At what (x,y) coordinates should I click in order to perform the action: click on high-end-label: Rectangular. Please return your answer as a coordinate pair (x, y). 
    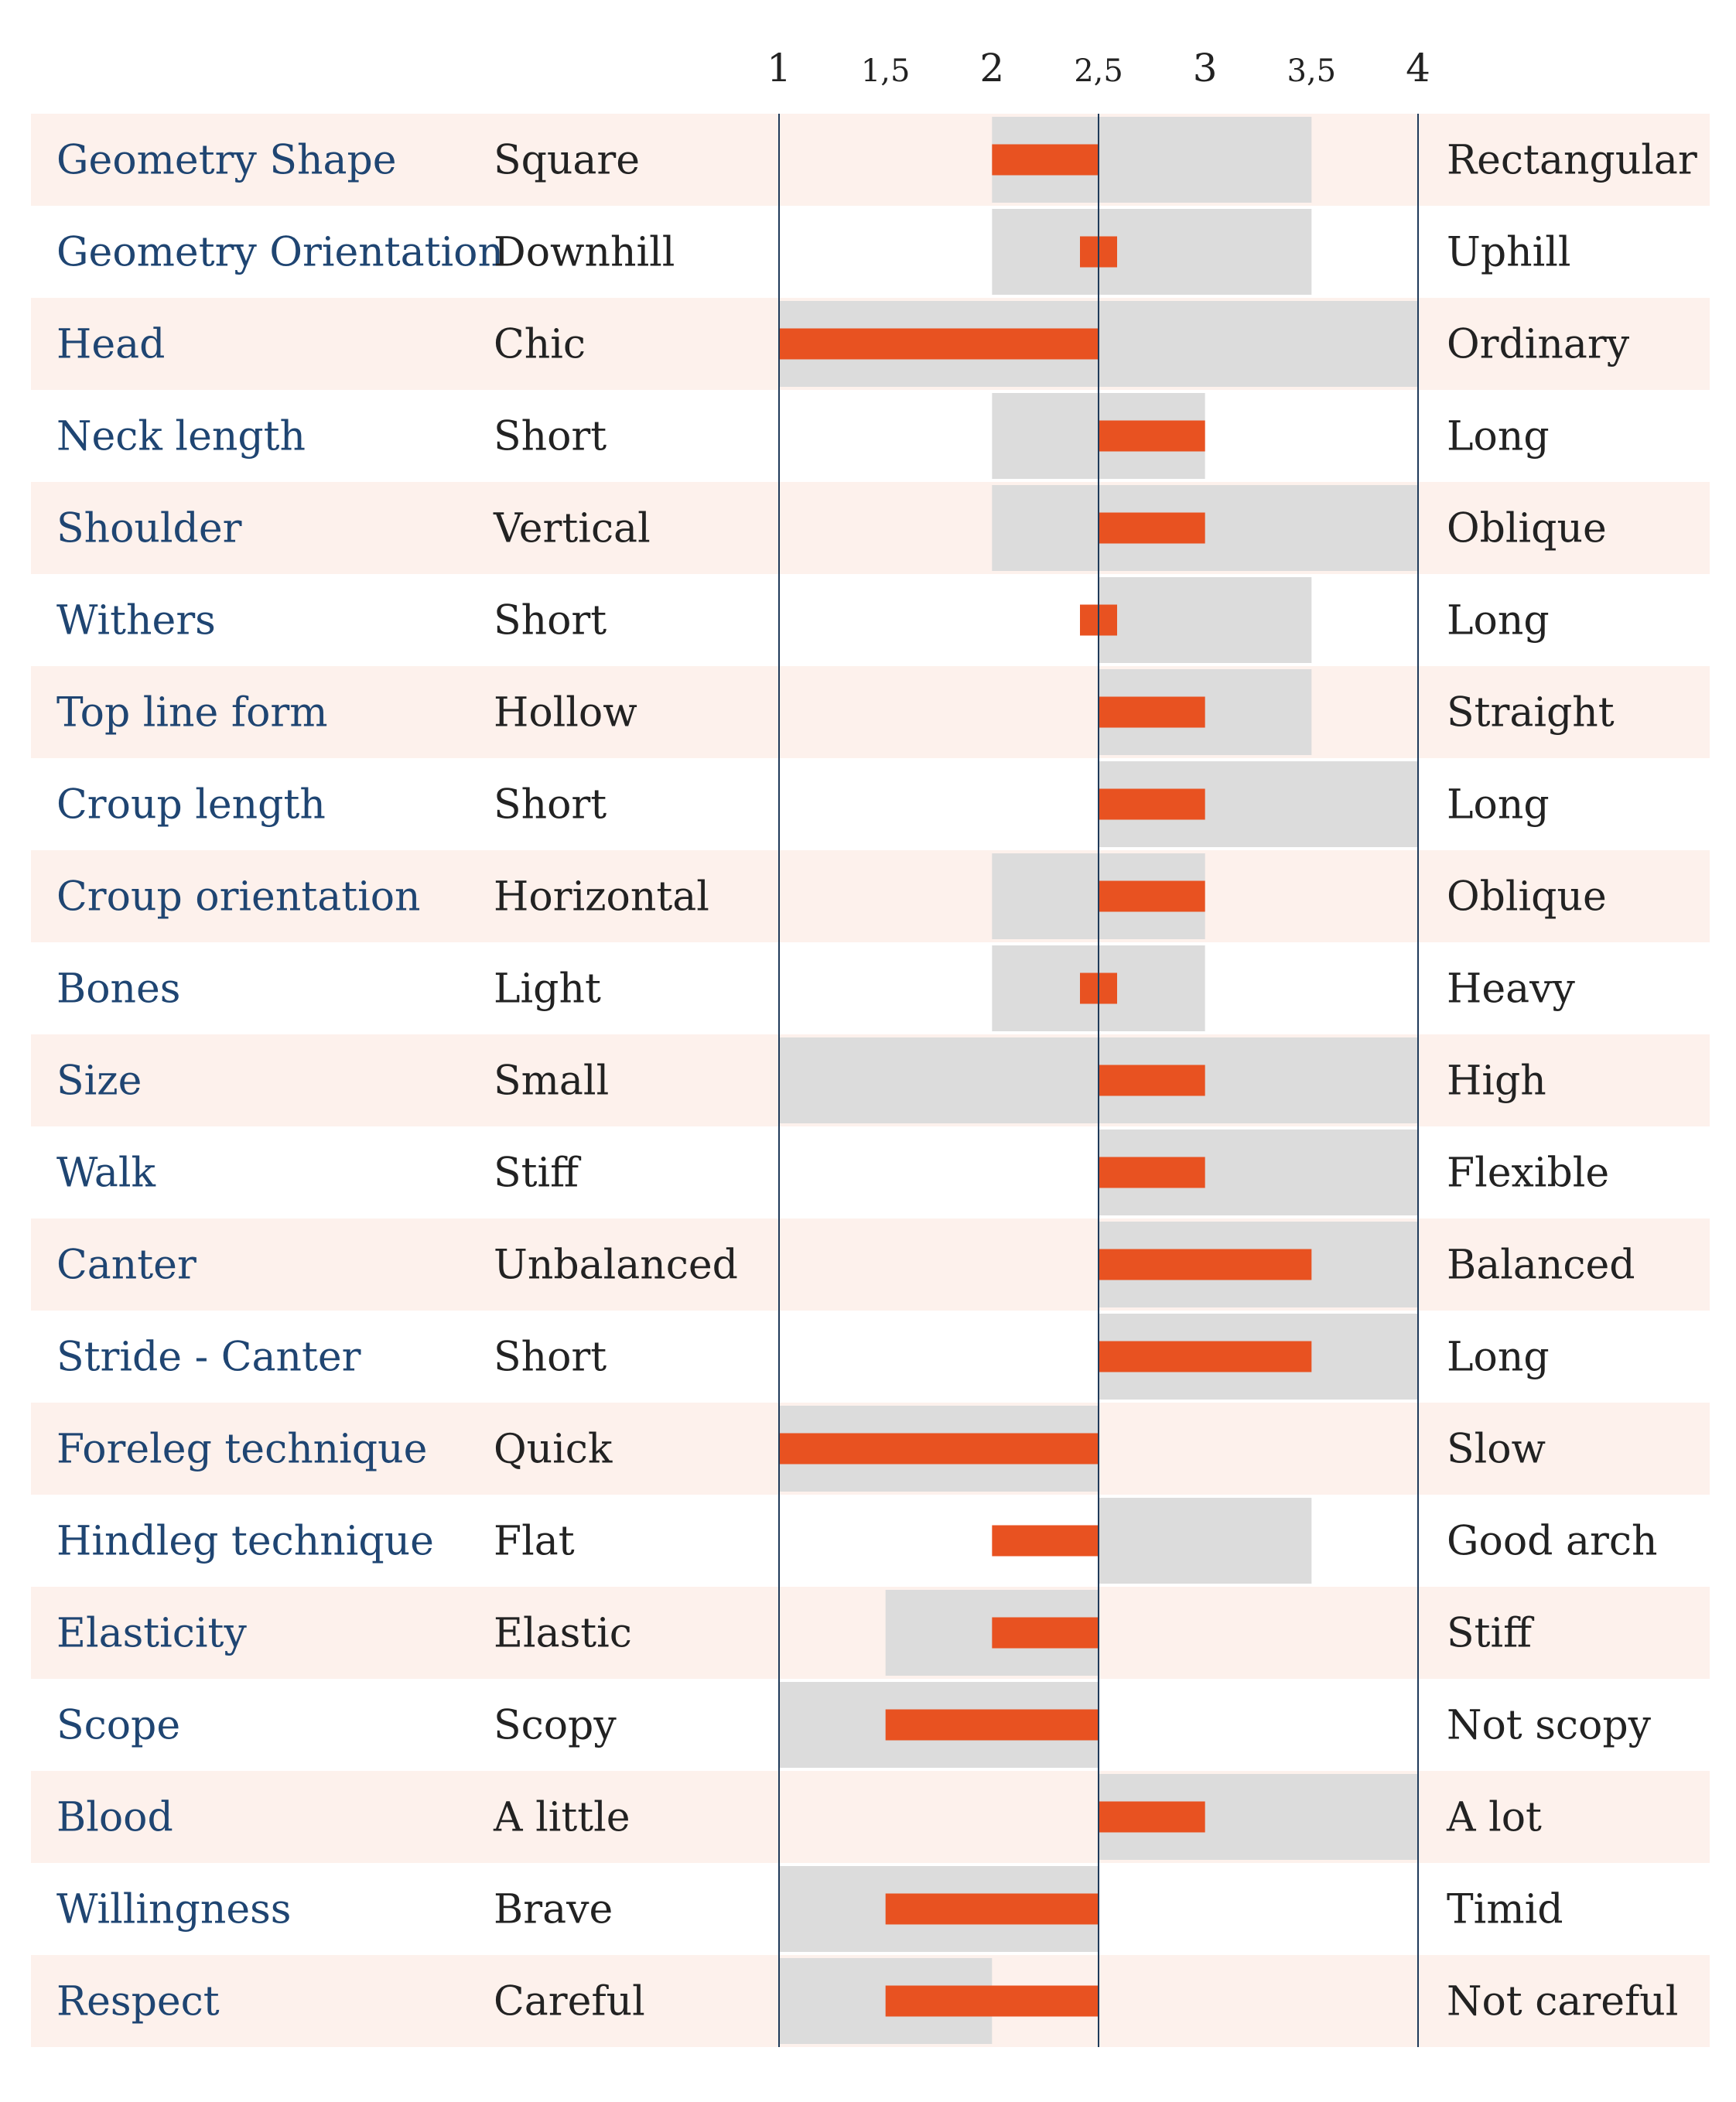
    Looking at the image, I should click on (1572, 161).